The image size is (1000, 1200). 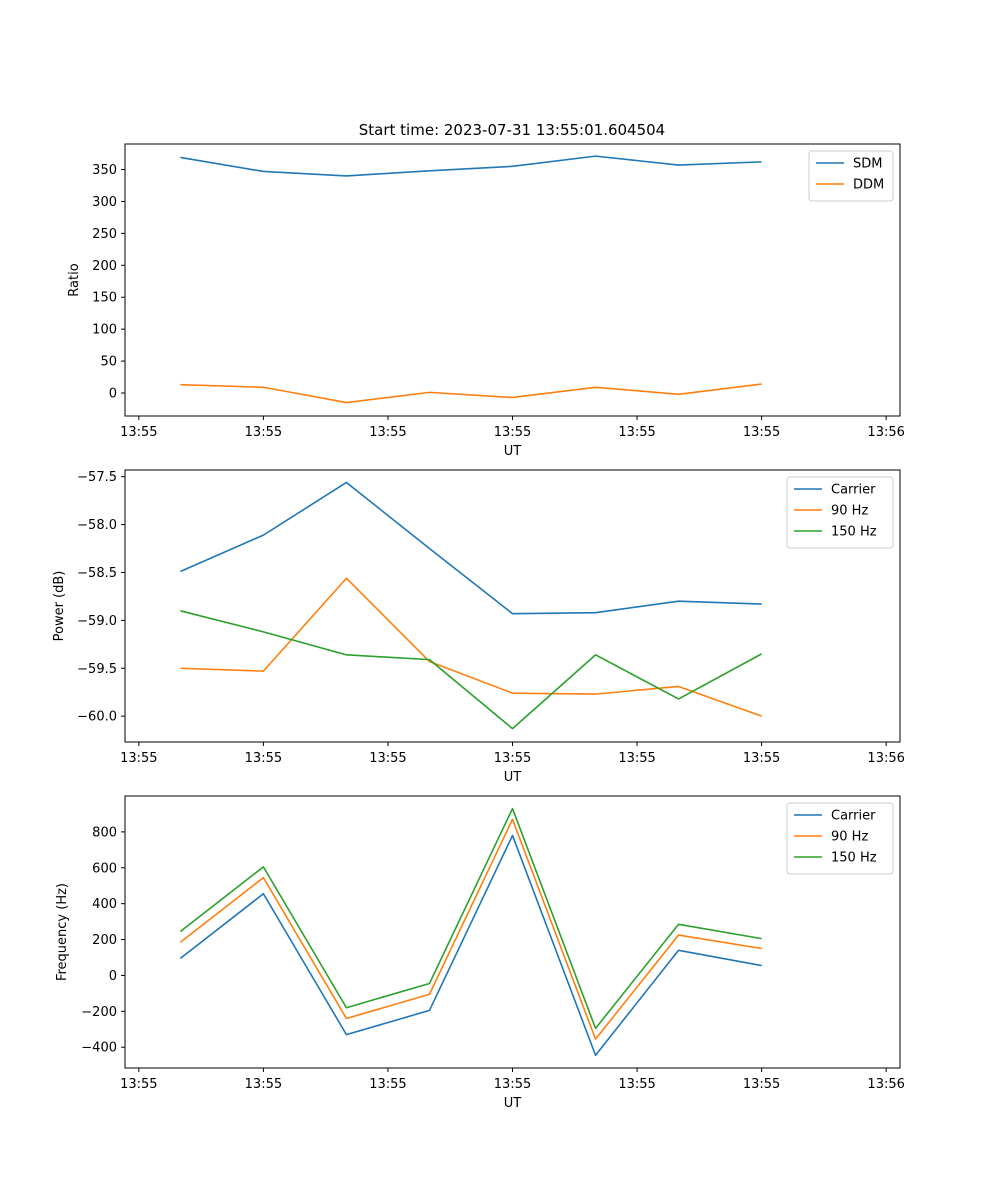 I want to click on figure-title: Start time: 2023-07-31 13:55:01.604504, so click(x=512, y=130).